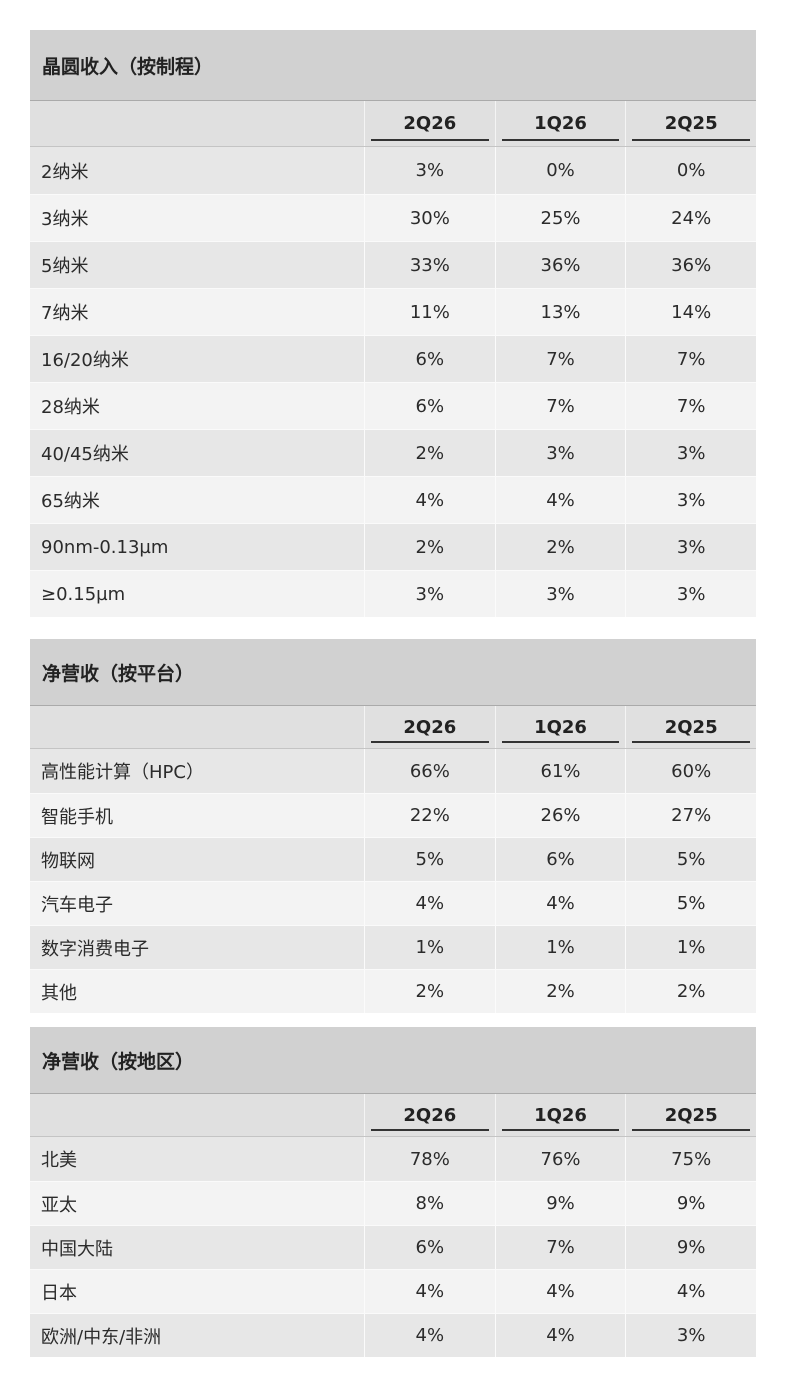 The image size is (786, 1390). I want to click on row-label: 欧洲/中东/非洲, so click(101, 1337).